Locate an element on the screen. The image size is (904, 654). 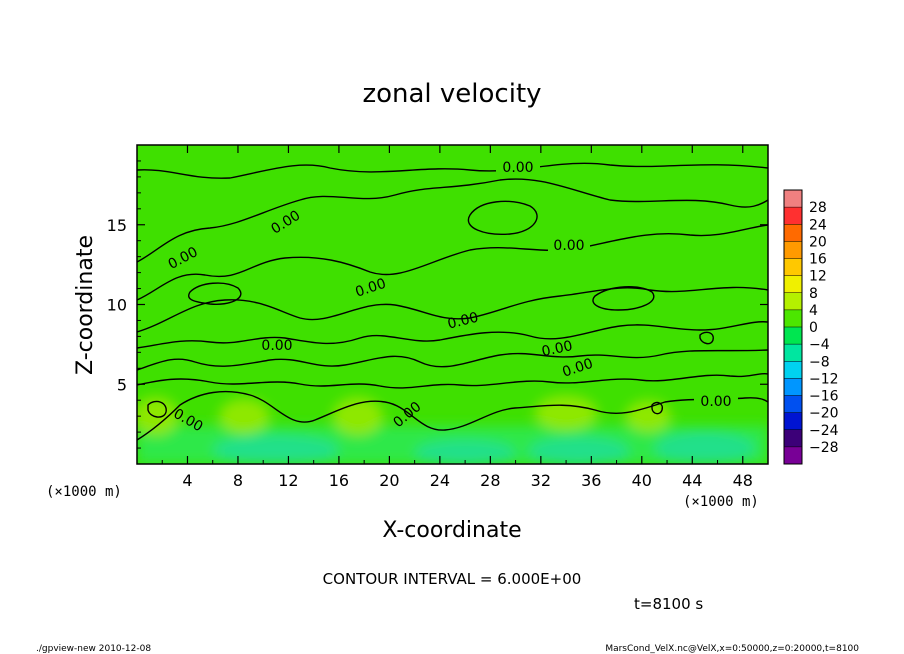
x-tick-label: 48 is located at coordinates (743, 480).